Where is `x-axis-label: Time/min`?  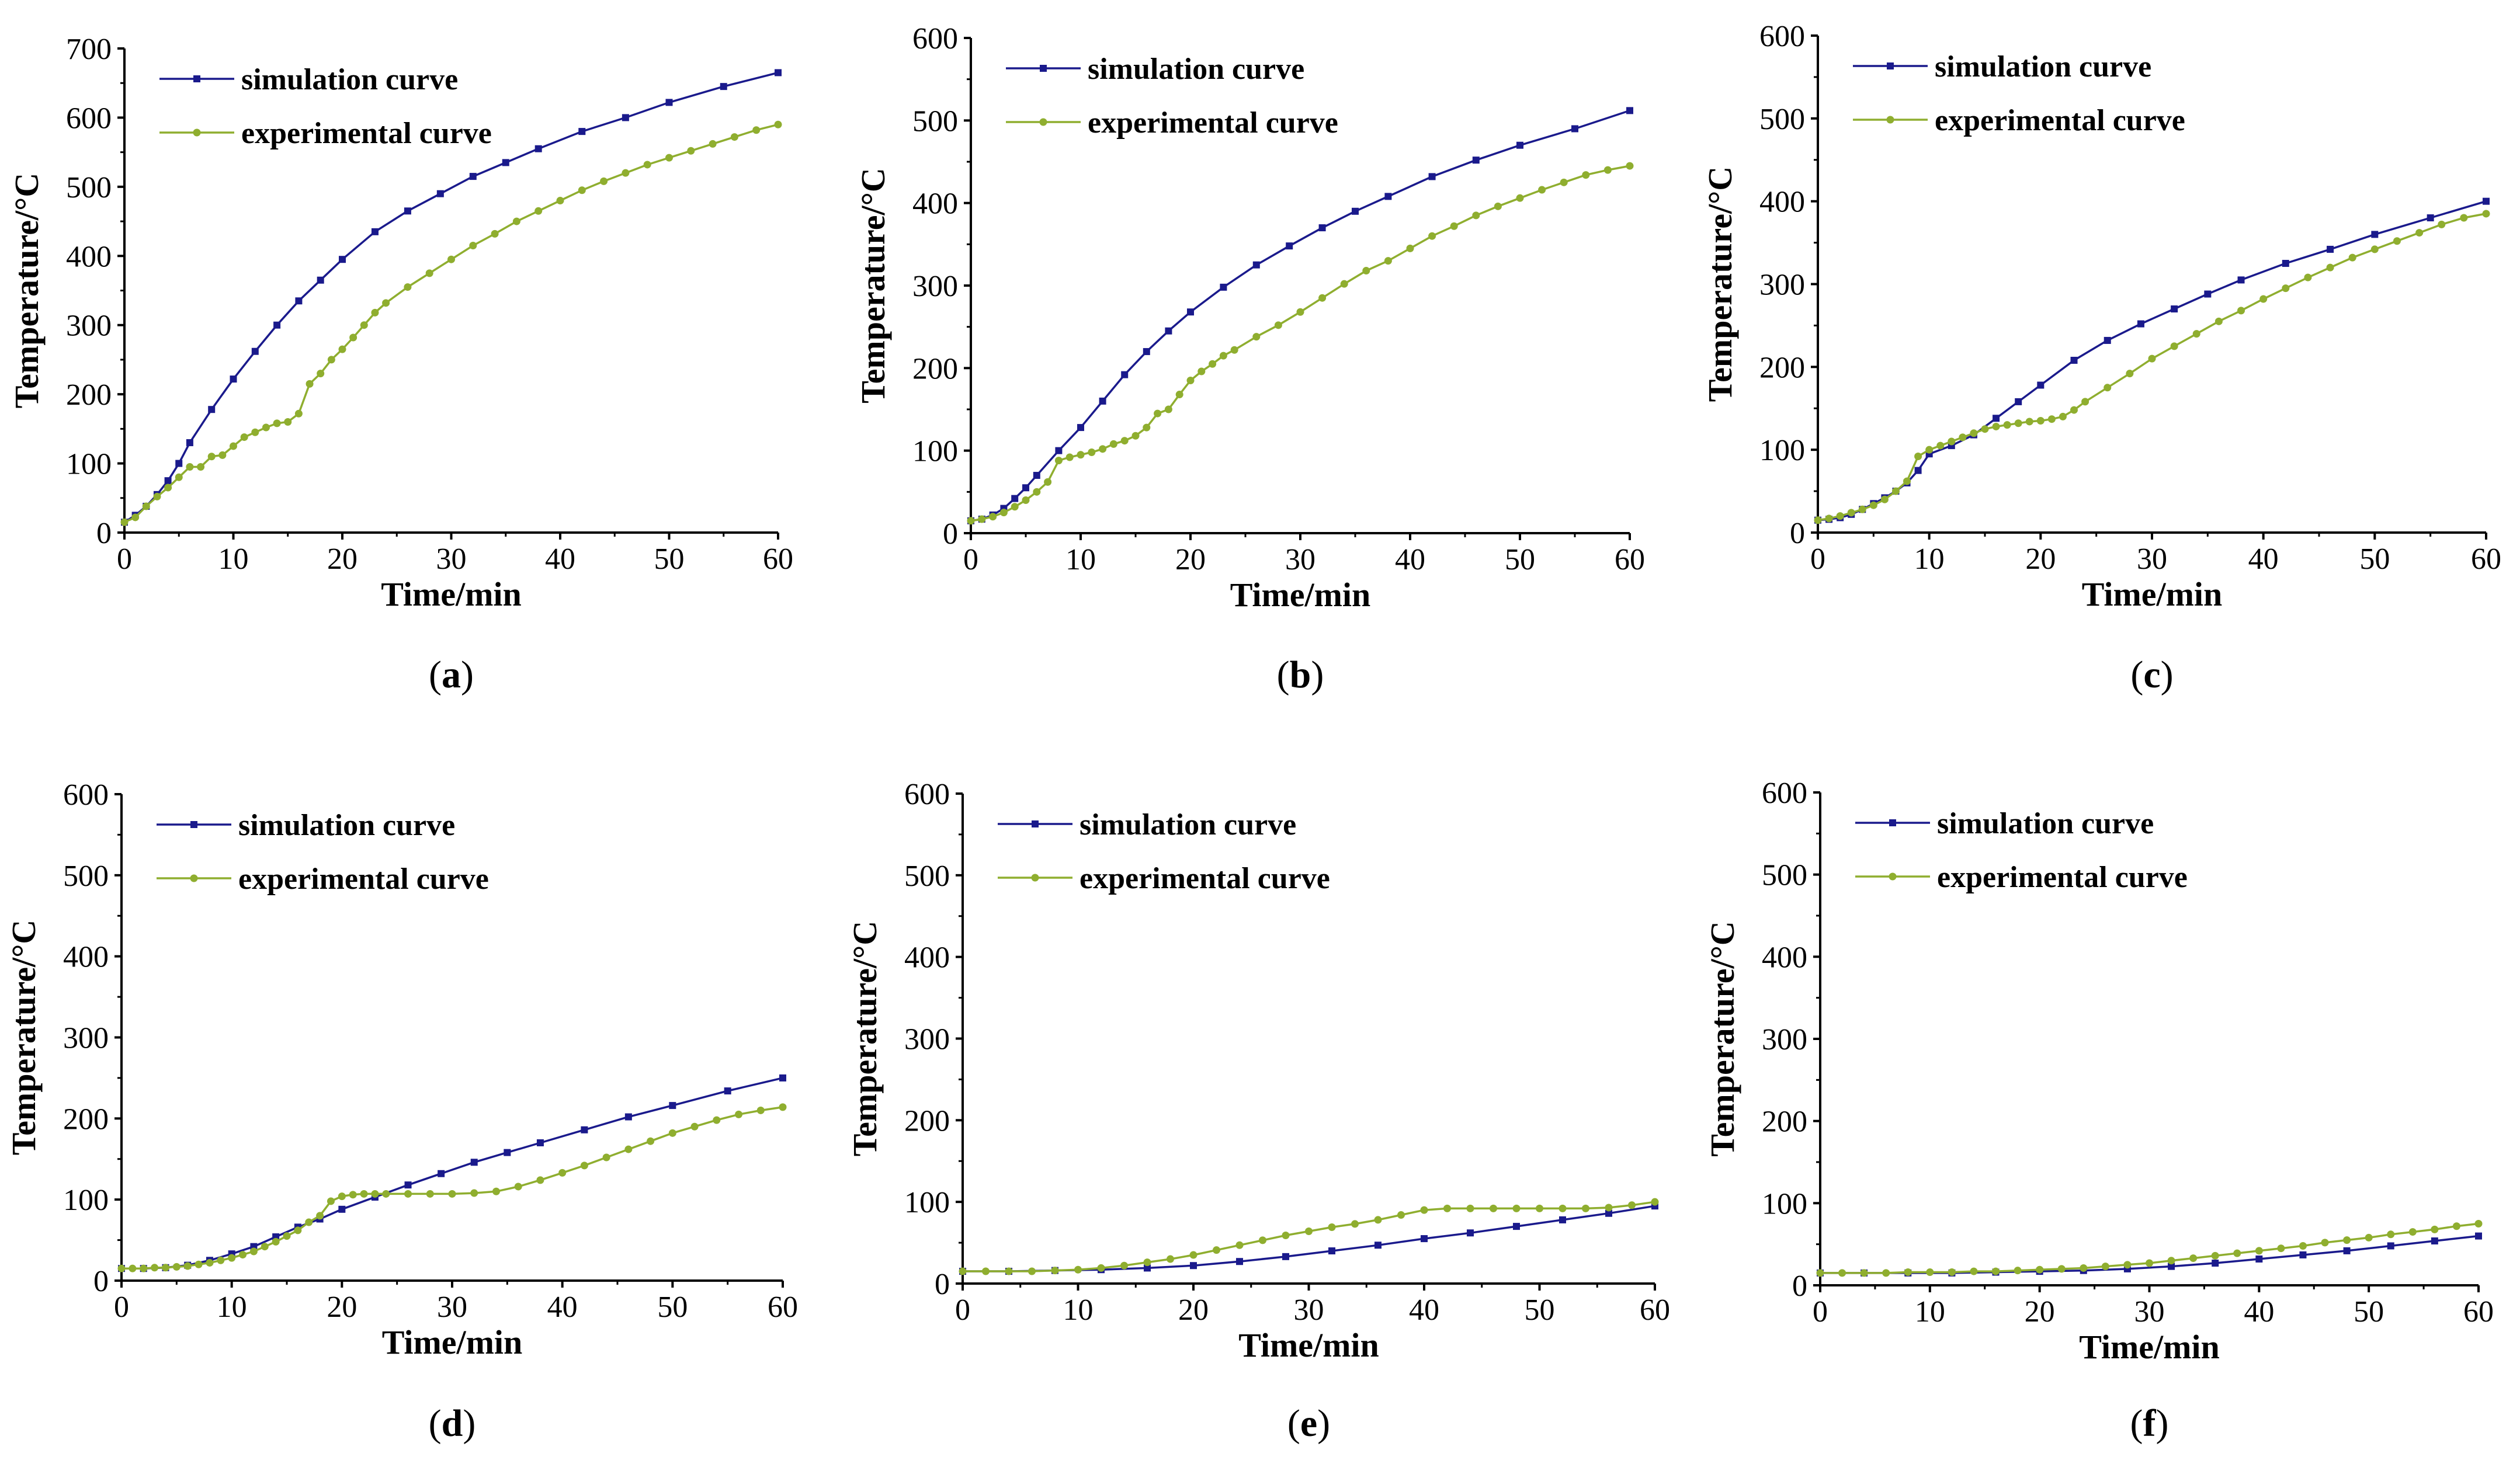 x-axis-label: Time/min is located at coordinates (2152, 594).